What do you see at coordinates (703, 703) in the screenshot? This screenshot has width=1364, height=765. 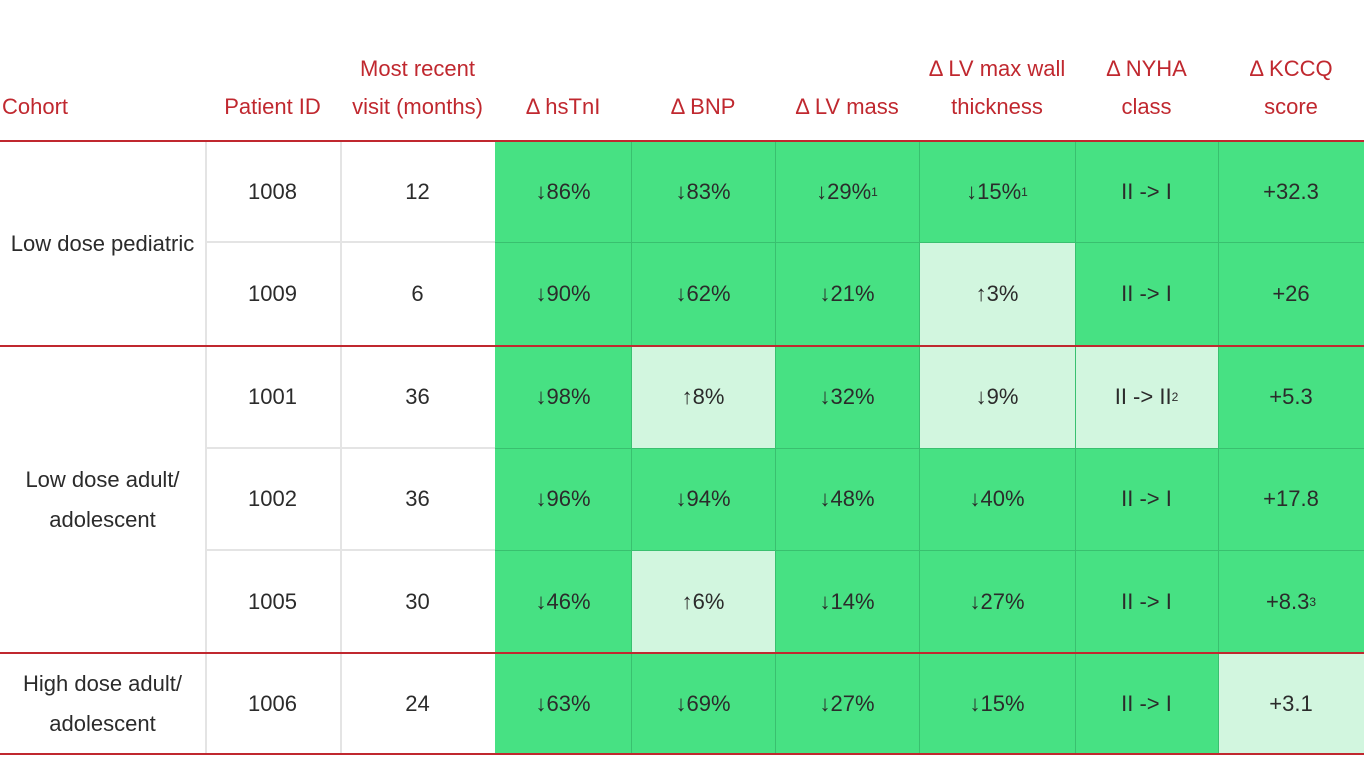 I see `cell-value: ↓69%` at bounding box center [703, 703].